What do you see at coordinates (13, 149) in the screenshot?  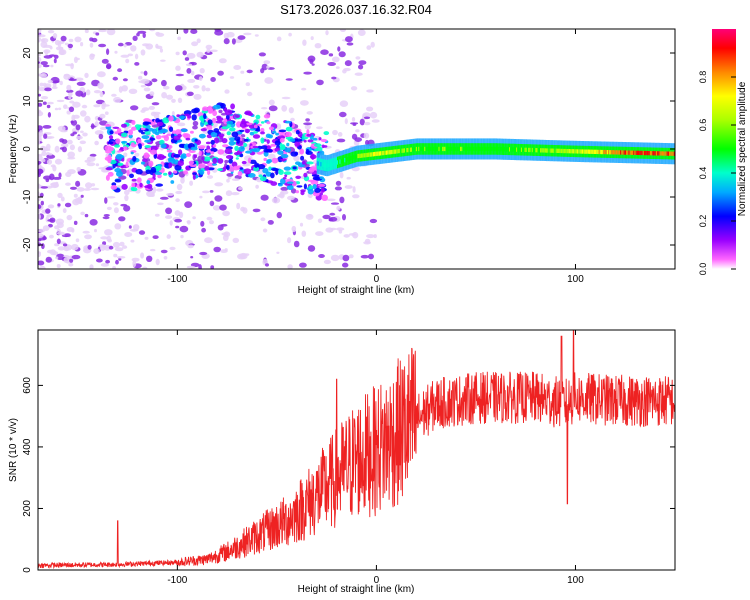 I see `spectrogram-ylabel: Frequency (Hz)` at bounding box center [13, 149].